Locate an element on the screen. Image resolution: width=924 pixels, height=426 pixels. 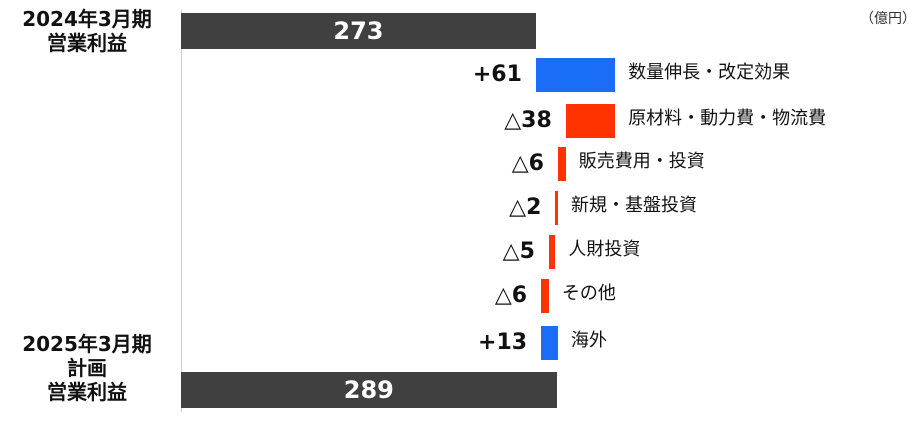
delta-value-label: △5 is located at coordinates (518, 251).